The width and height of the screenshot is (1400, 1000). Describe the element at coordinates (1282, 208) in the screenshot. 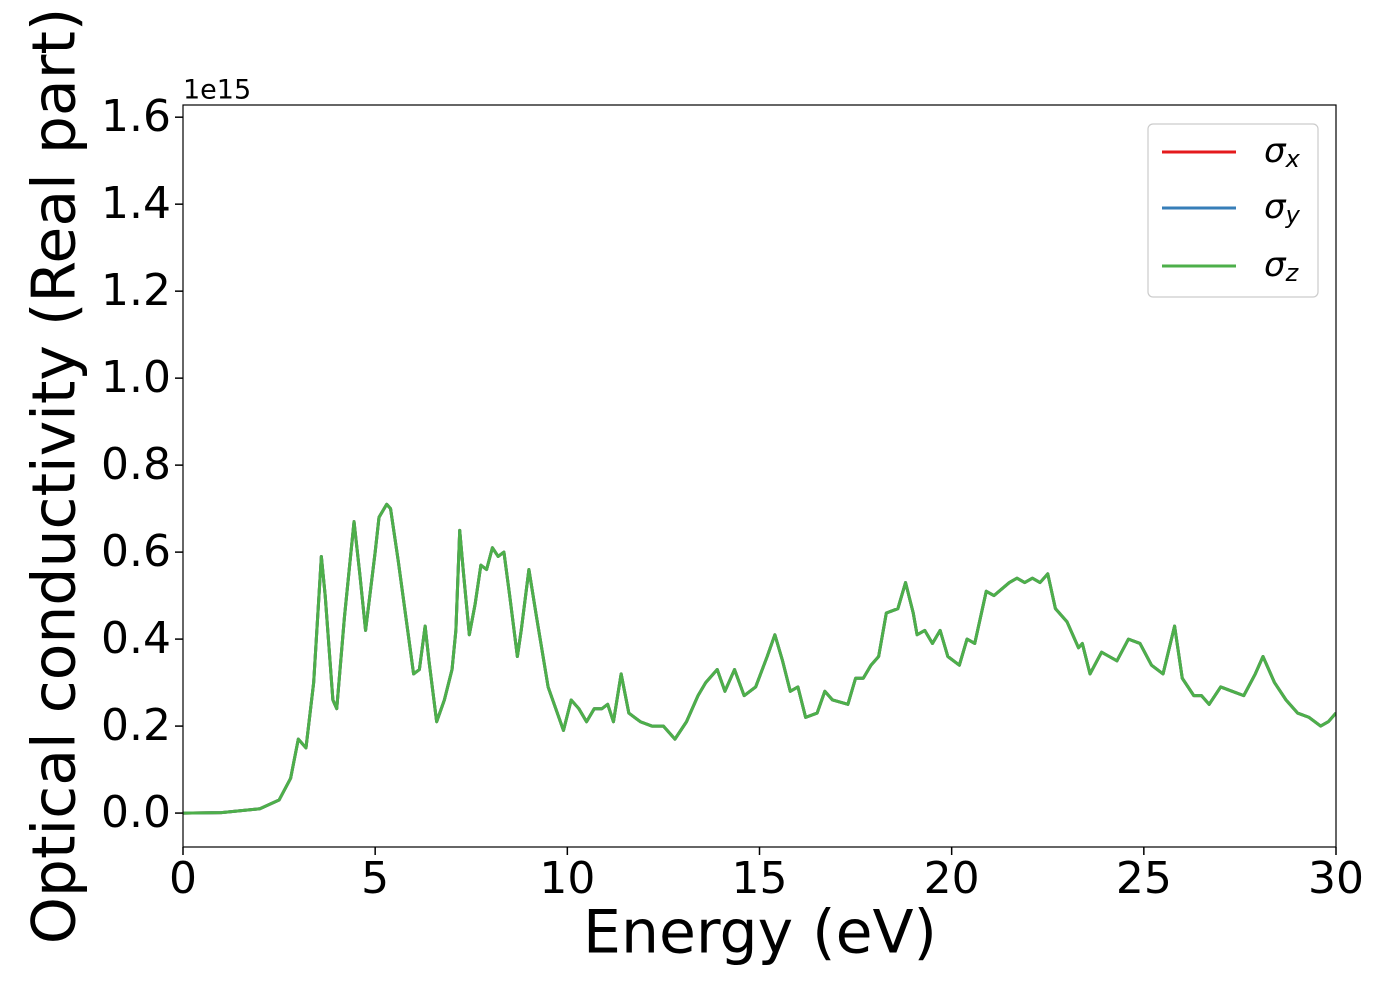

I see `legend-label: σy` at that location.